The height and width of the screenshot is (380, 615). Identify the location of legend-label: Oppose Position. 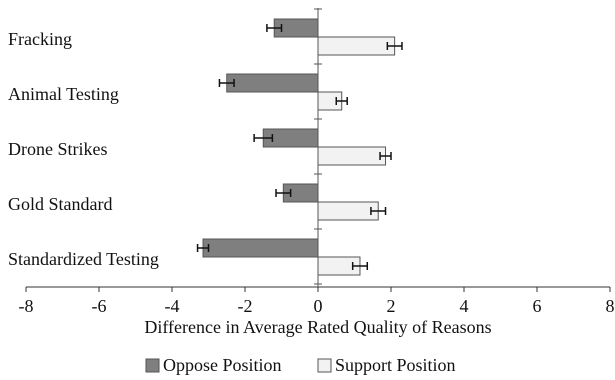
(222, 365).